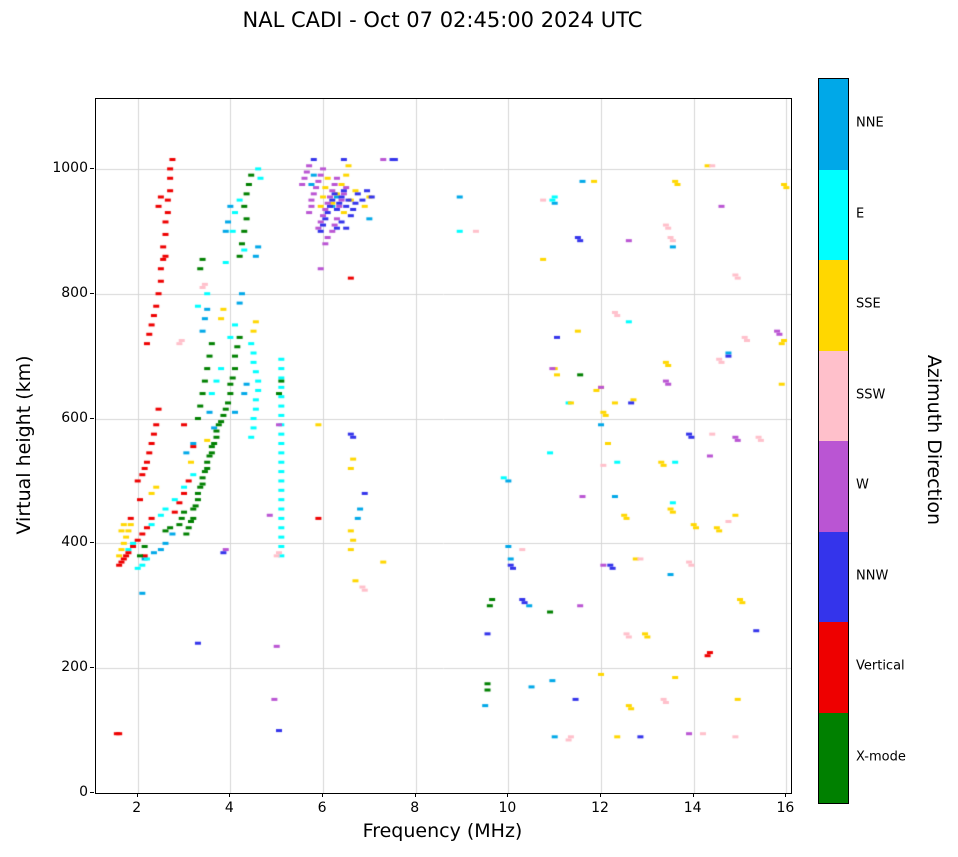 The image size is (958, 857). Describe the element at coordinates (600, 808) in the screenshot. I see `x-tick-label: 12` at that location.